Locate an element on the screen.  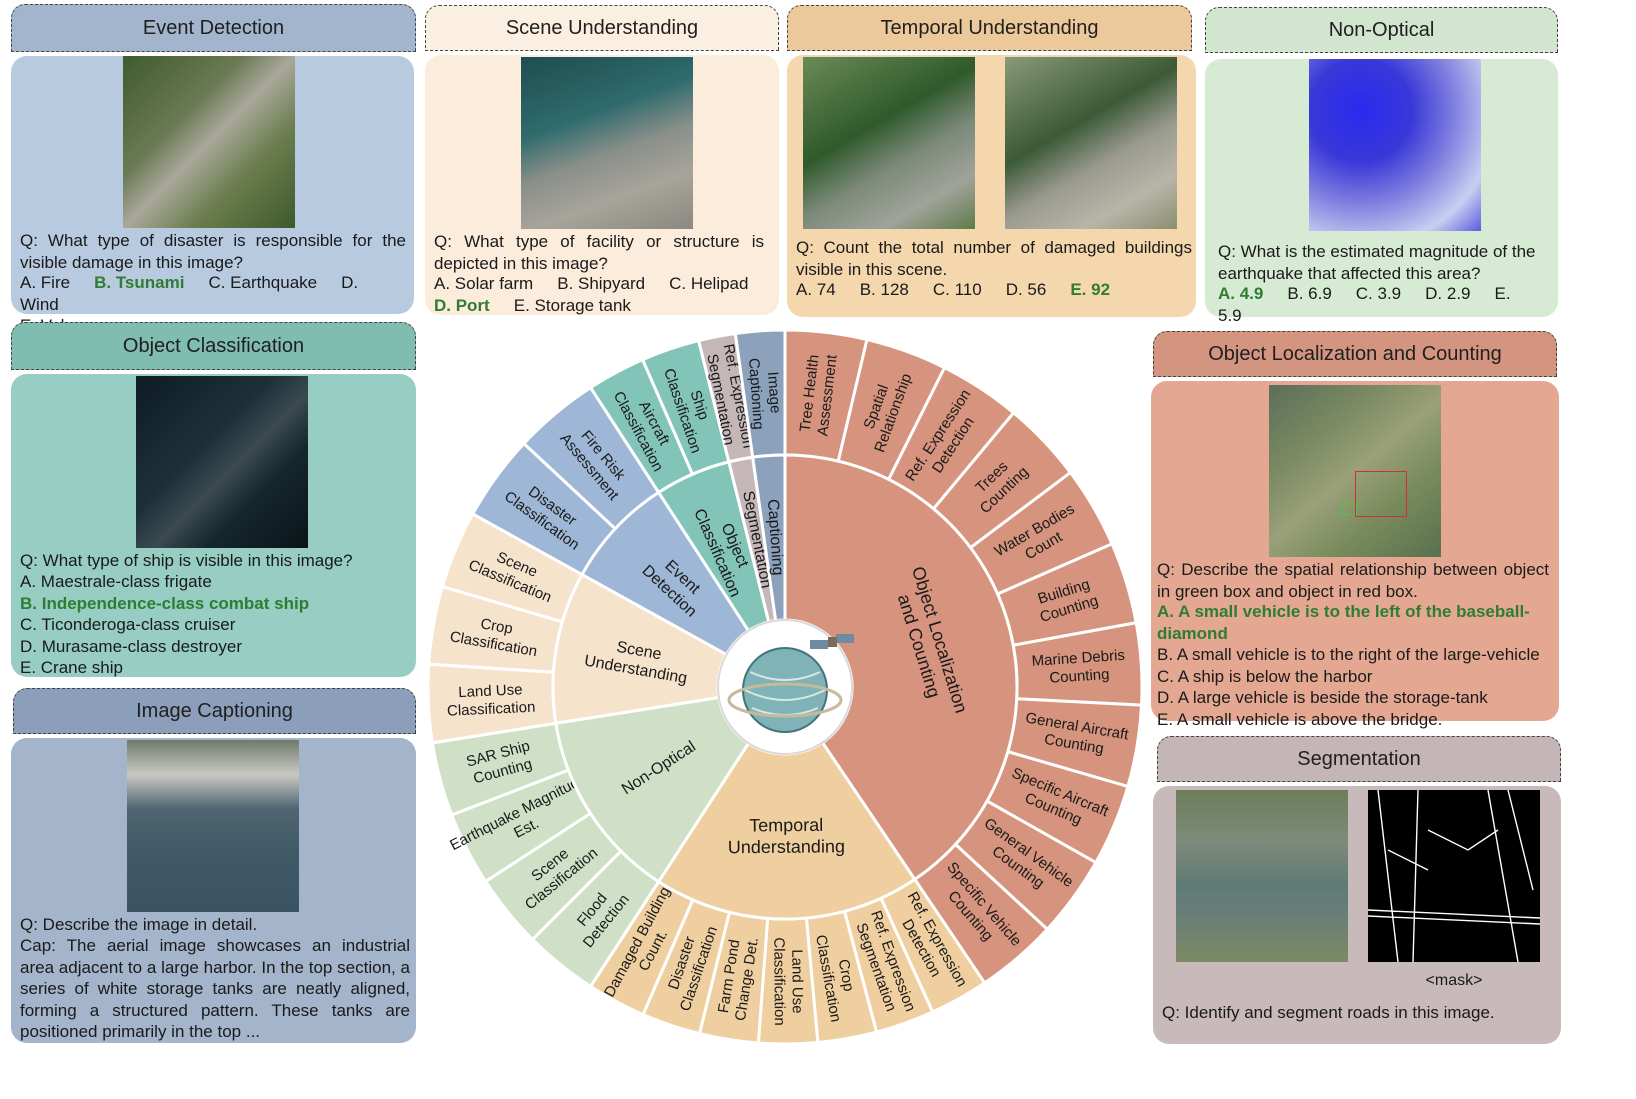
option: A. Fire is located at coordinates (45, 282).